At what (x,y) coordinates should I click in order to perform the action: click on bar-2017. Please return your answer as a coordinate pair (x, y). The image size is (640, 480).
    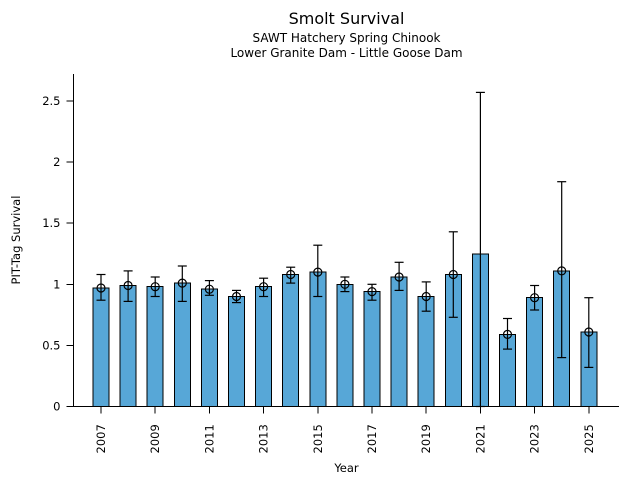
    Looking at the image, I should click on (372, 349).